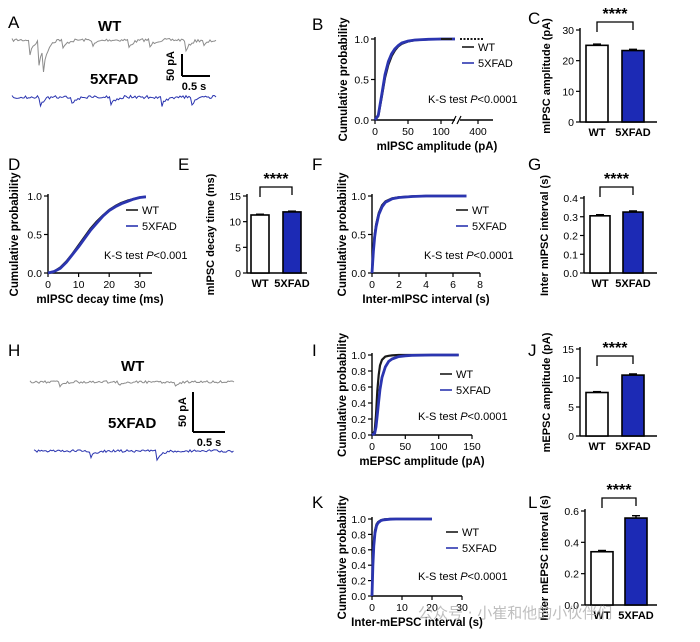 This screenshot has width=700, height=642. What do you see at coordinates (183, 164) in the screenshot?
I see `panel-letter-E: E` at bounding box center [183, 164].